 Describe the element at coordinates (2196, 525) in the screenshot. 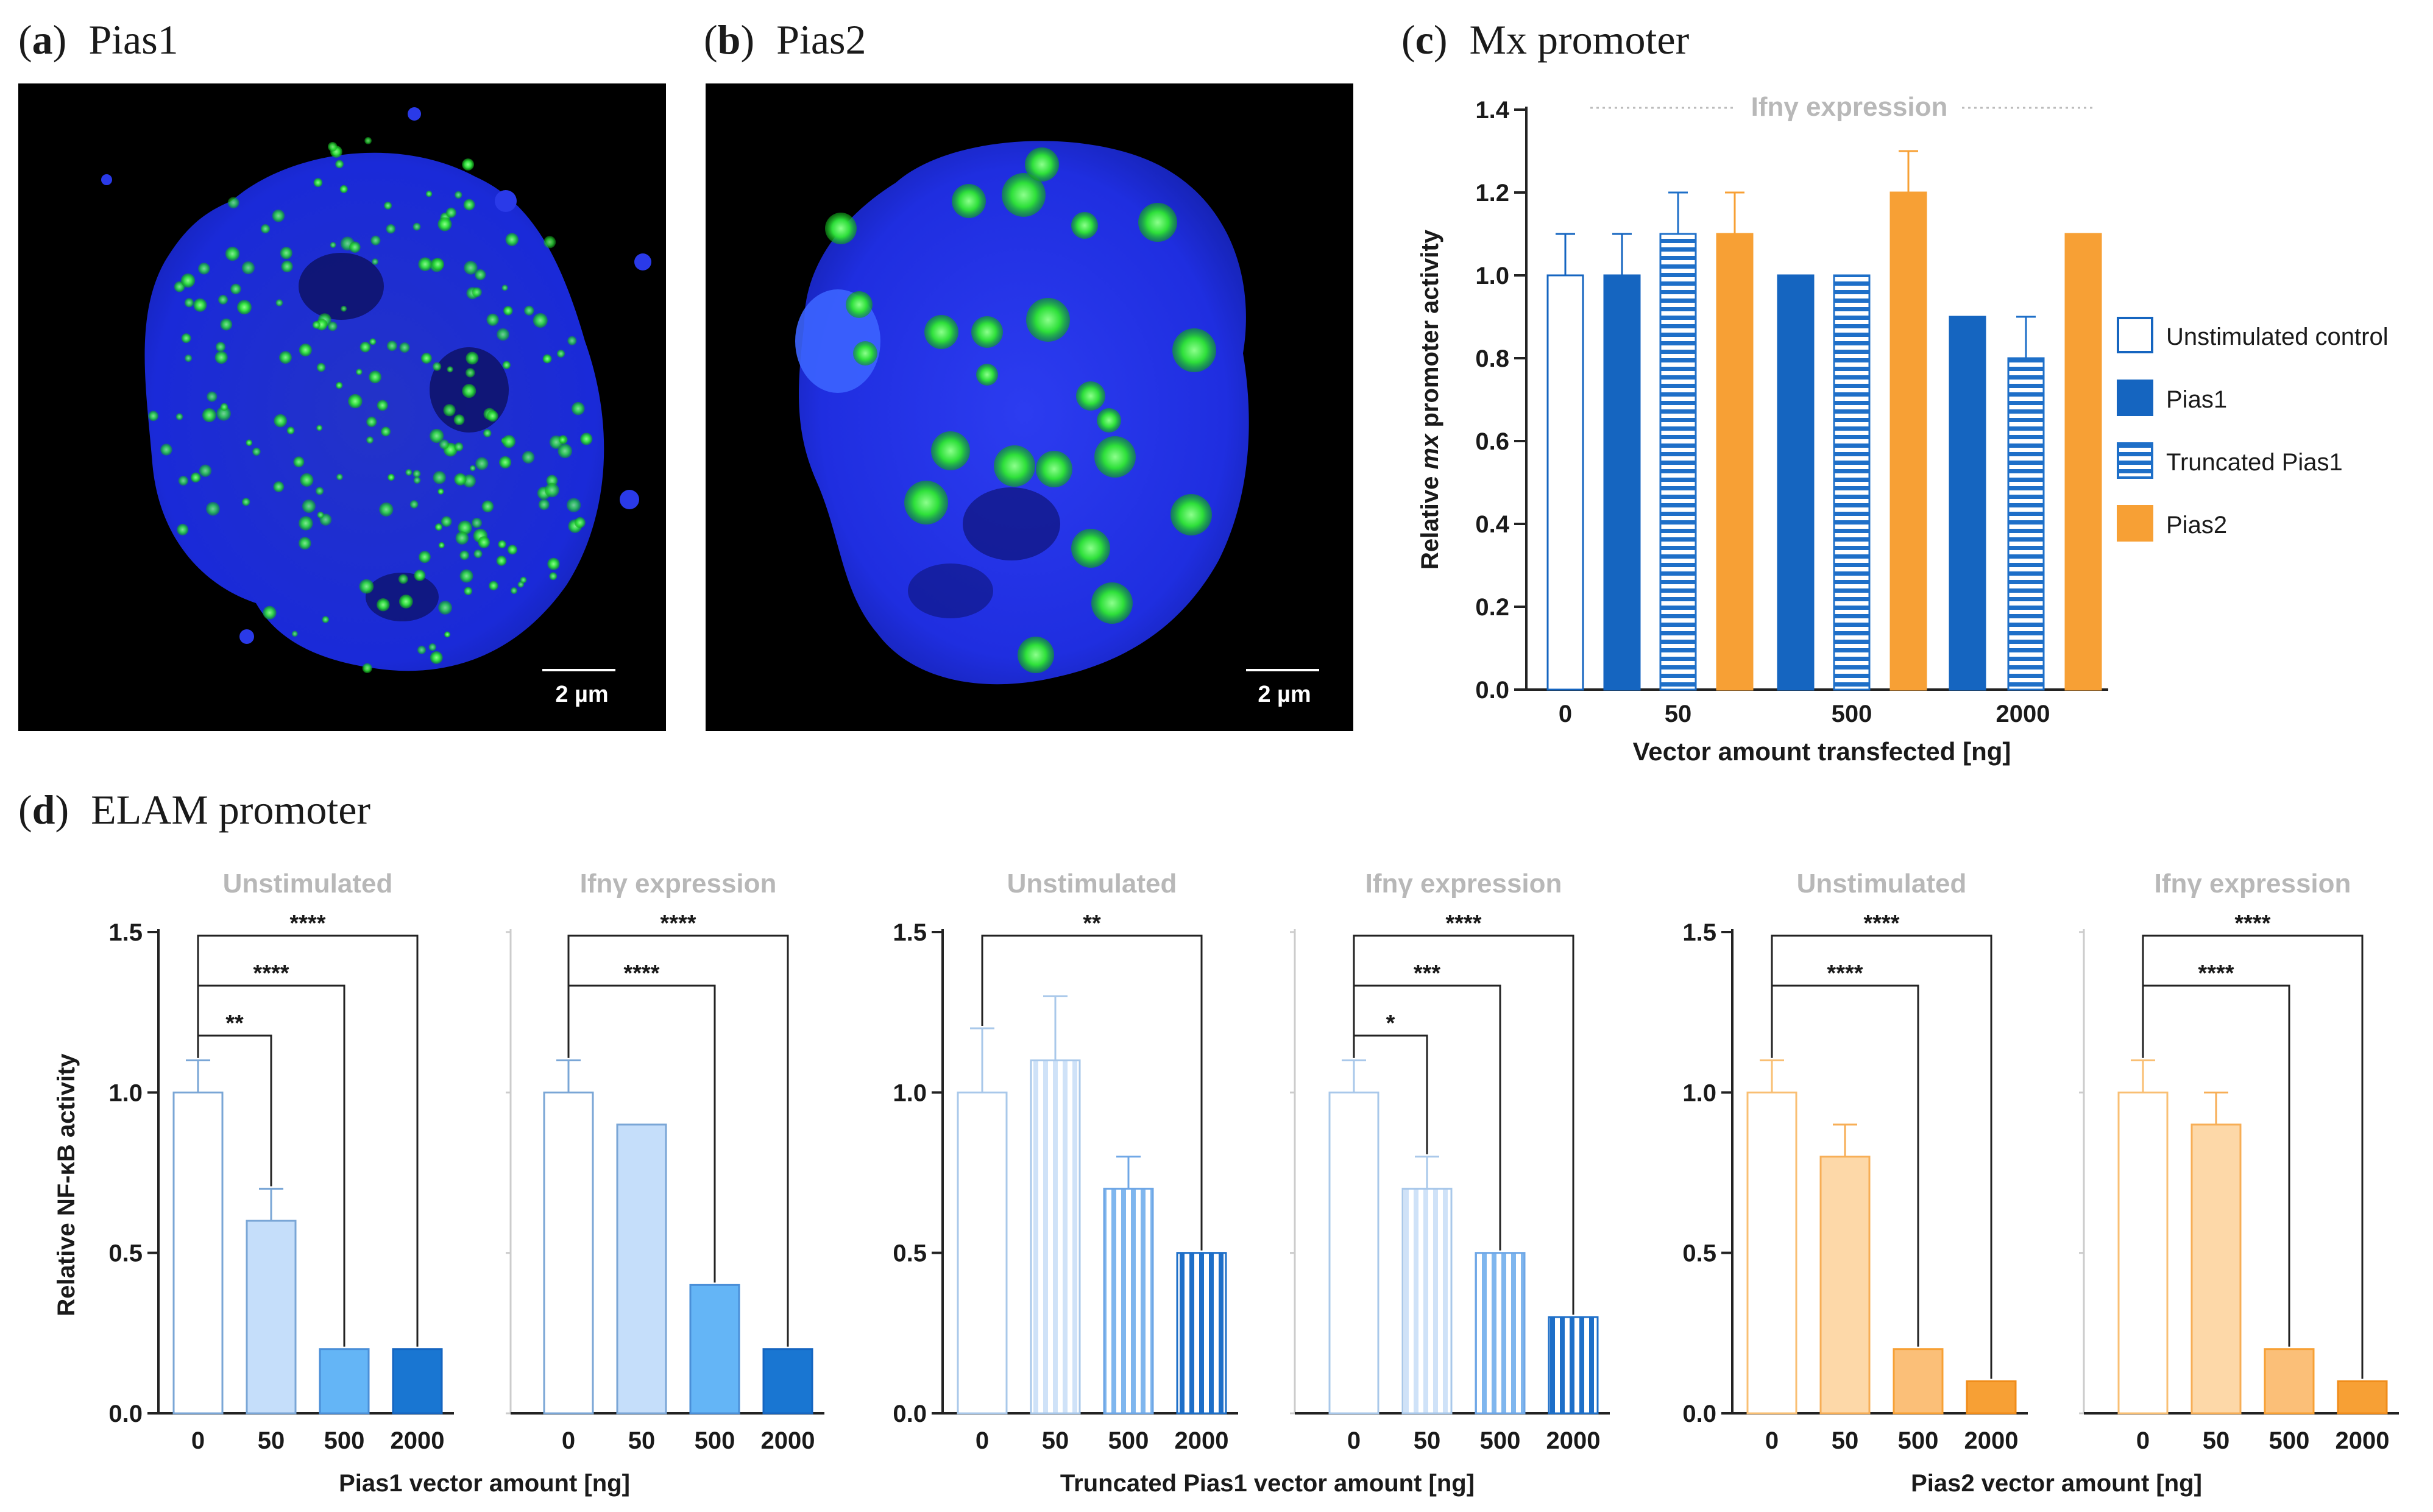

I see `legend-label: Pias2` at that location.